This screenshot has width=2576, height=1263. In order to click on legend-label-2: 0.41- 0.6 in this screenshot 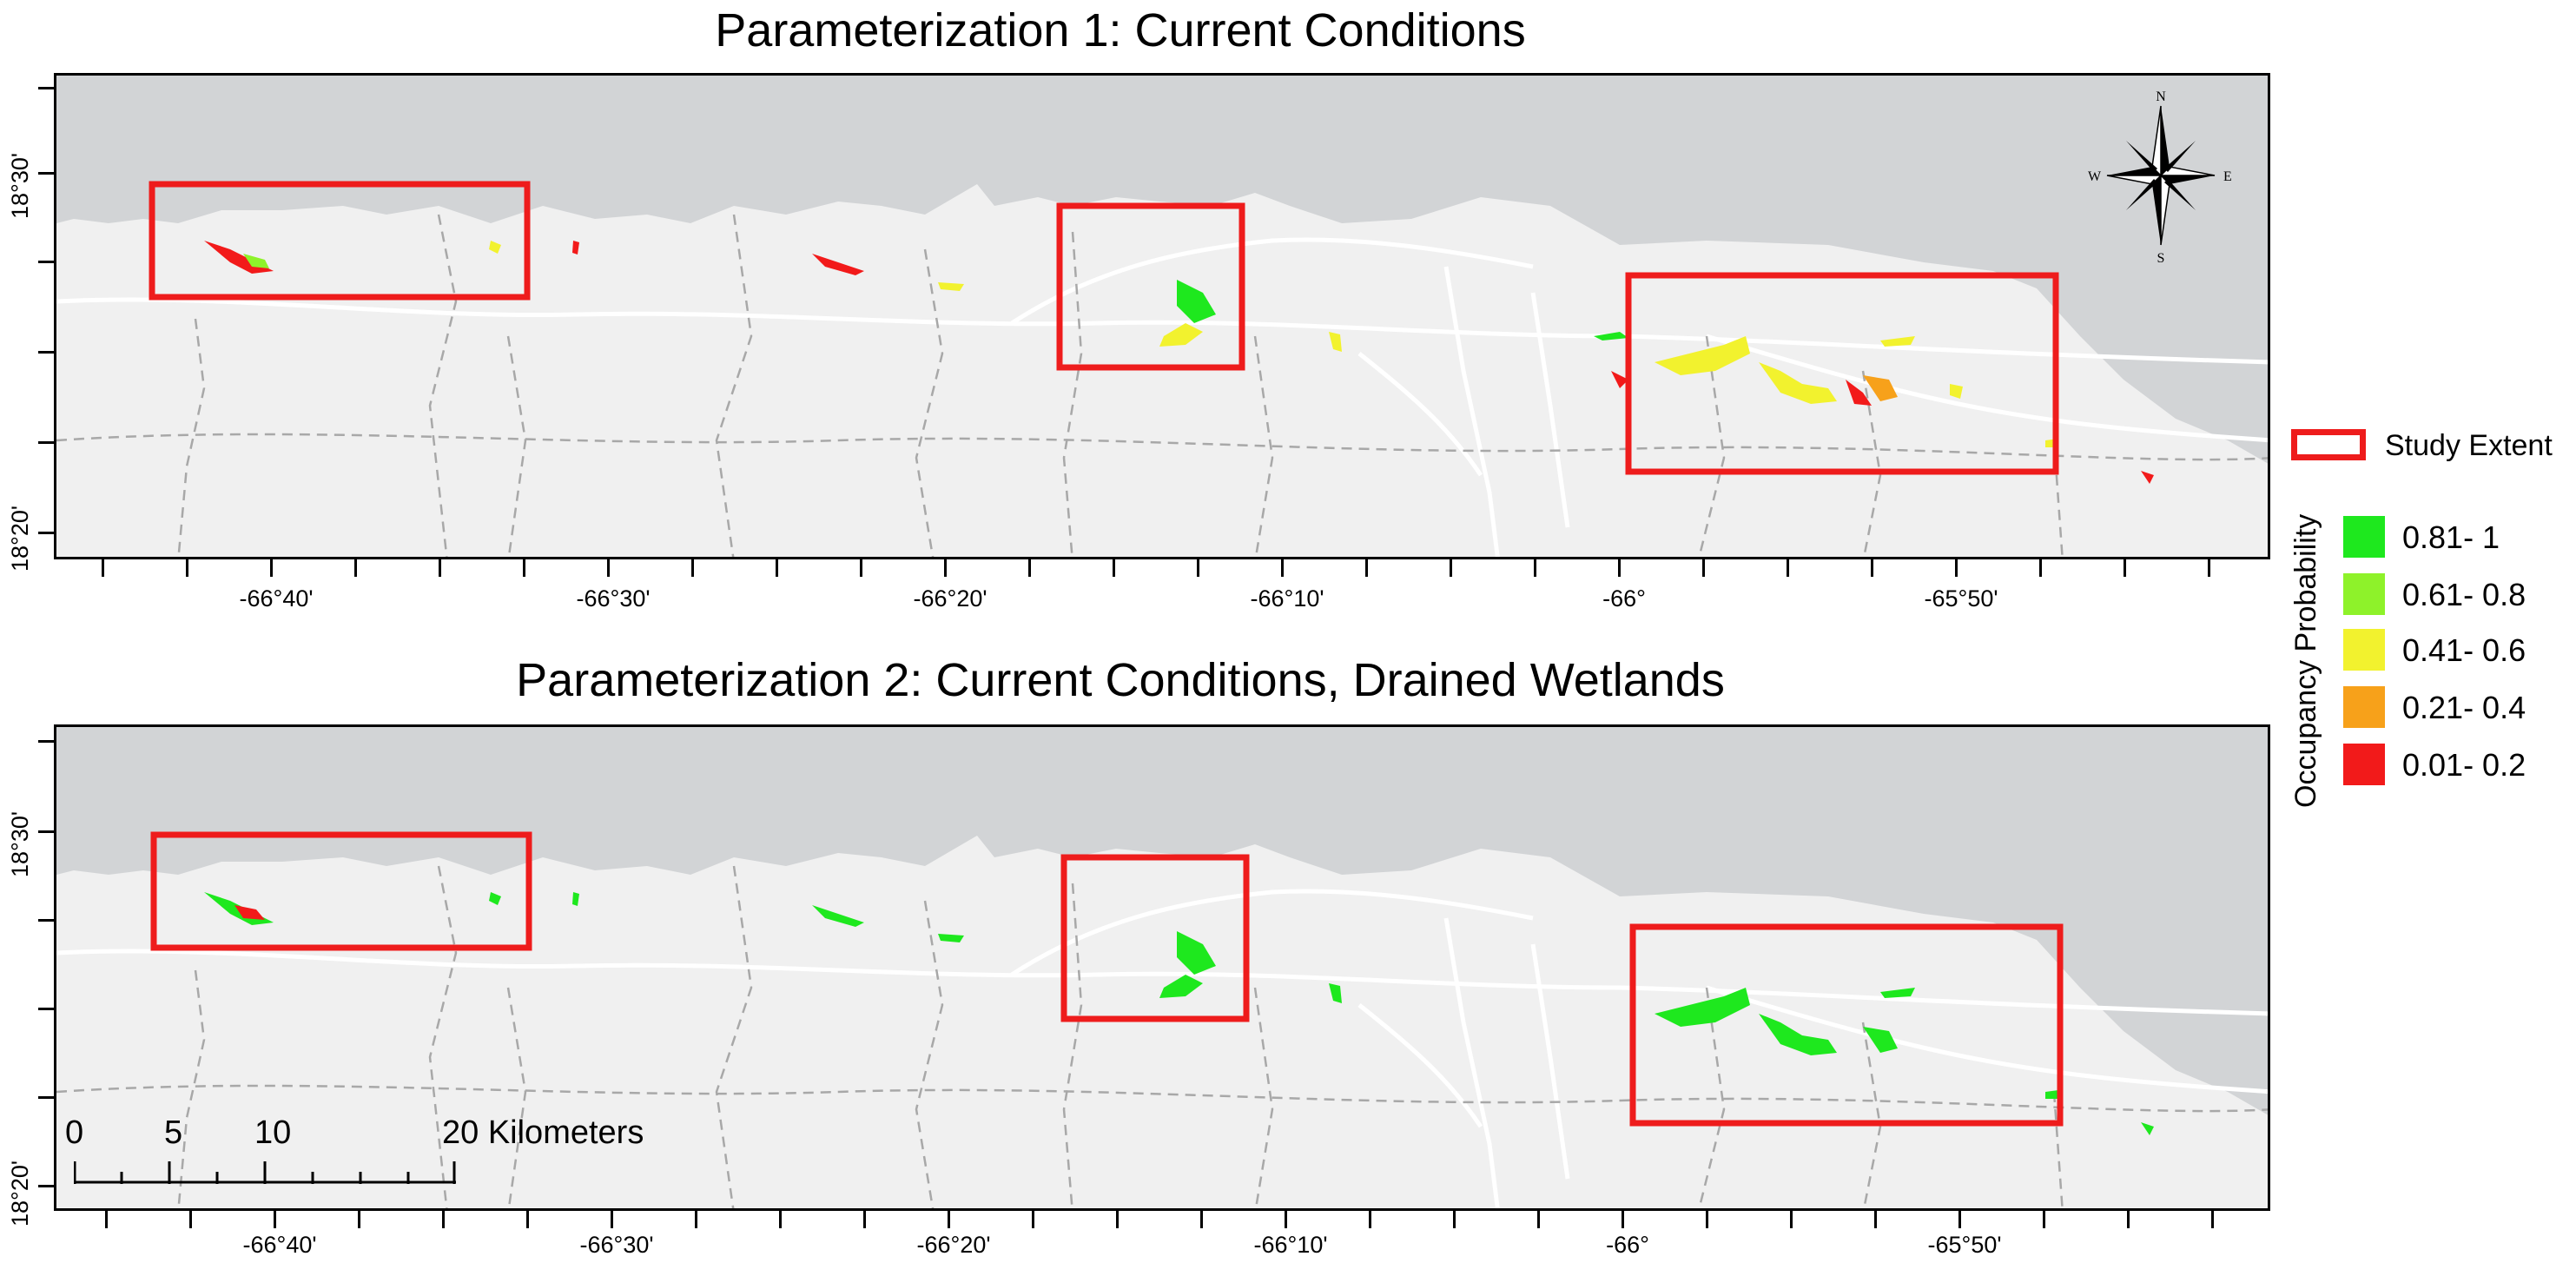, I will do `click(2464, 650)`.